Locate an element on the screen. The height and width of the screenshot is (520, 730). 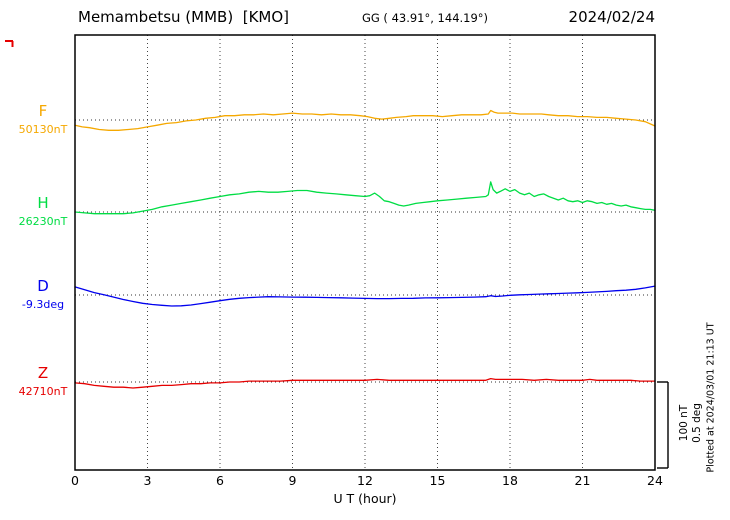
channel-name-H: H is located at coordinates (43, 203).